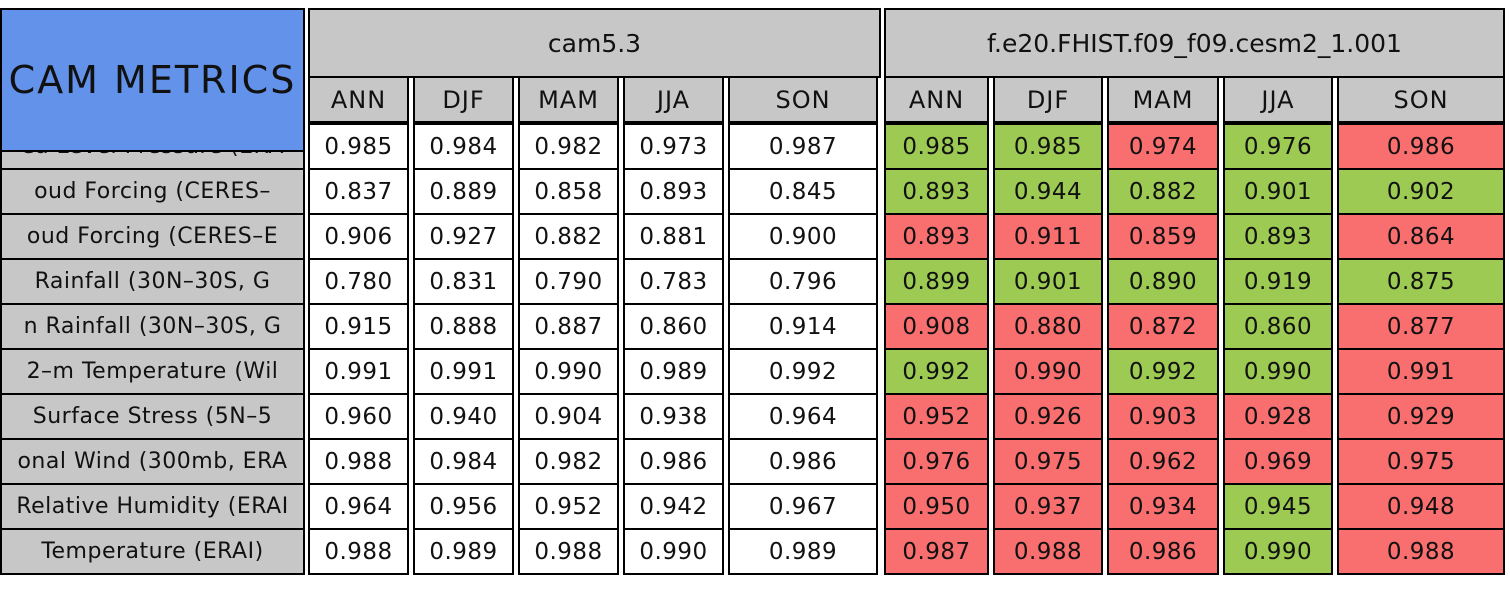 The width and height of the screenshot is (1510, 611). Describe the element at coordinates (152, 416) in the screenshot. I see `metric-label: Surface Stress (5N–5` at that location.